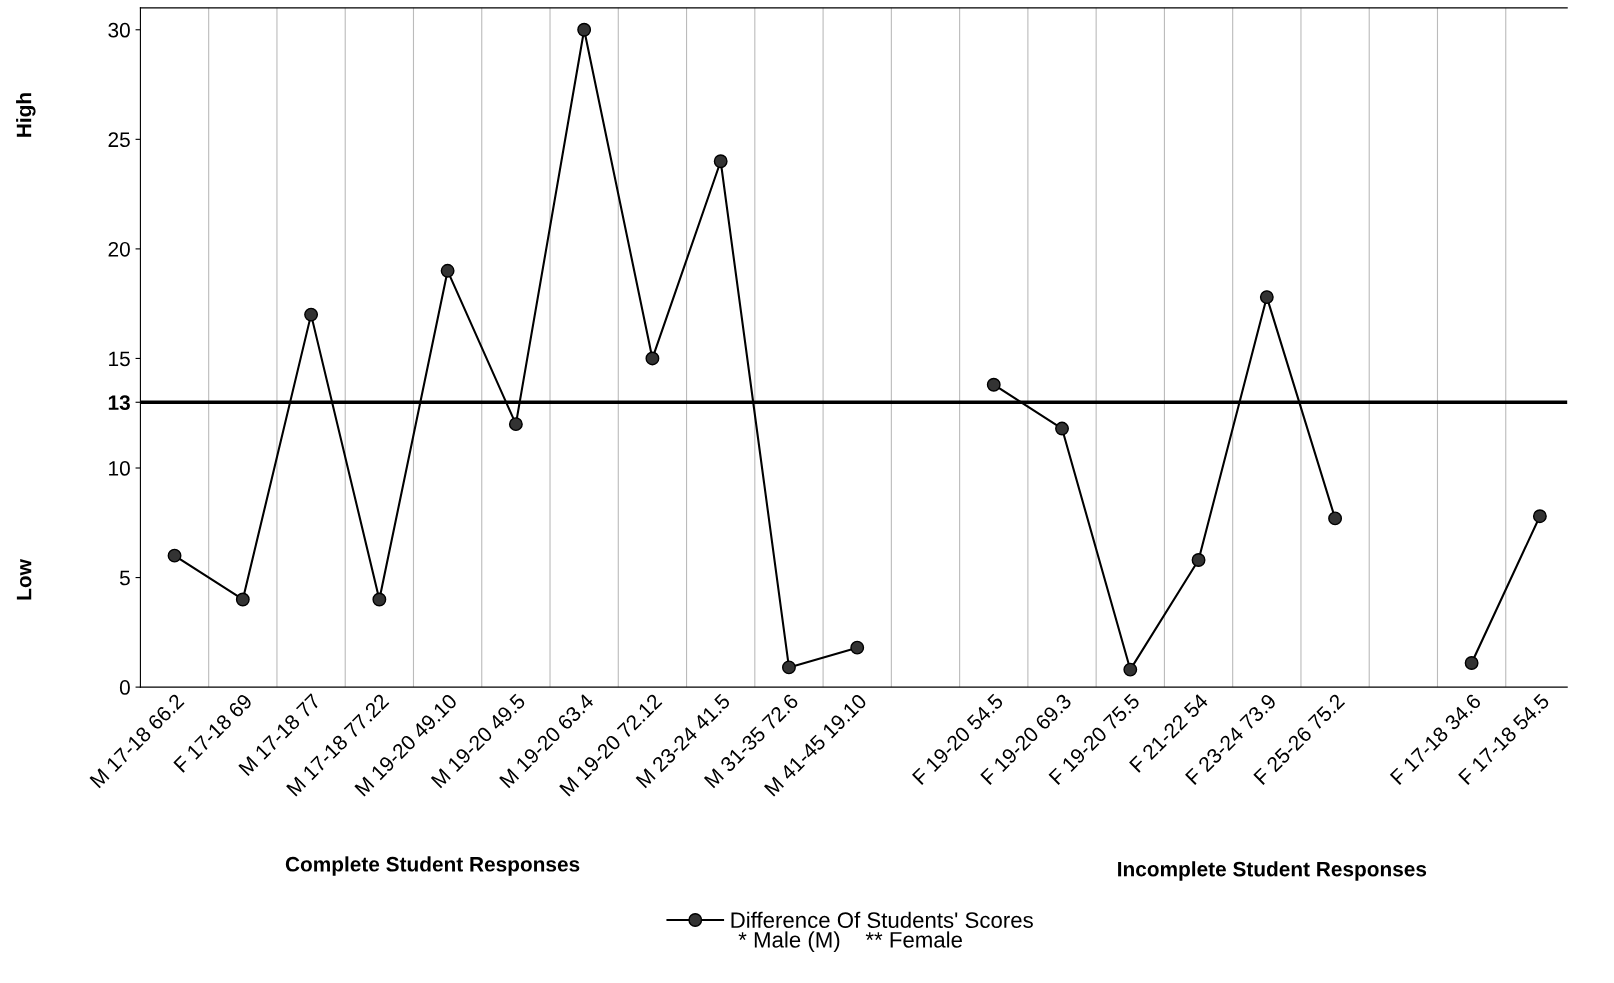 This screenshot has width=1614, height=983. What do you see at coordinates (124, 687) in the screenshot?
I see `y-tick-label: 0` at bounding box center [124, 687].